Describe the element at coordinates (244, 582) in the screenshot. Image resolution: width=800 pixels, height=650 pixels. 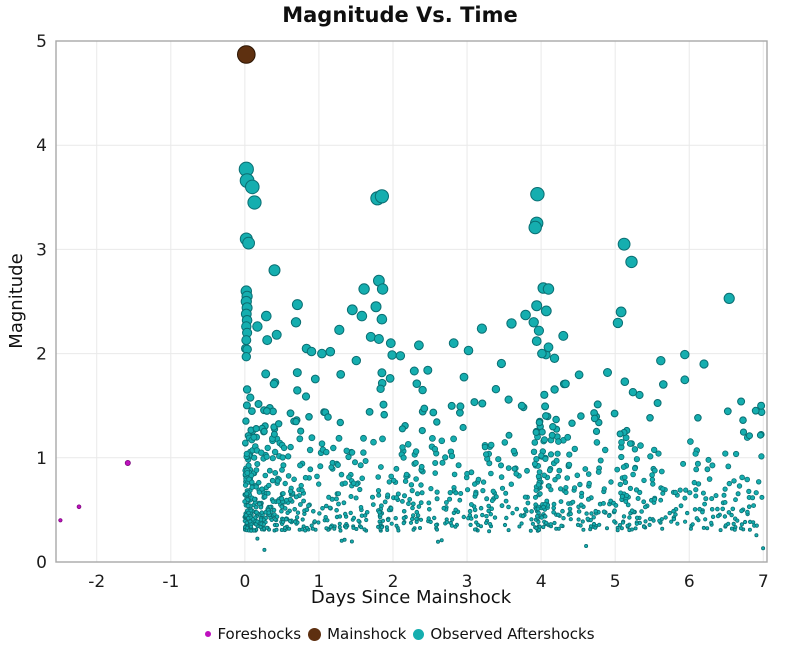
I see `x-tick-label: 0` at that location.